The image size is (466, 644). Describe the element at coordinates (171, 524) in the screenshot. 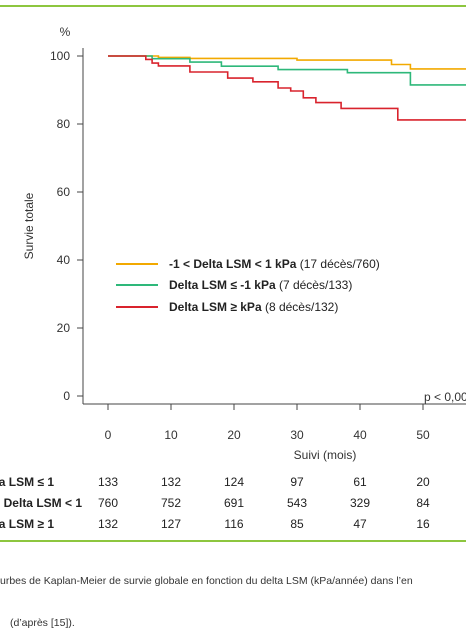

I see `risk-cell: 127` at that location.